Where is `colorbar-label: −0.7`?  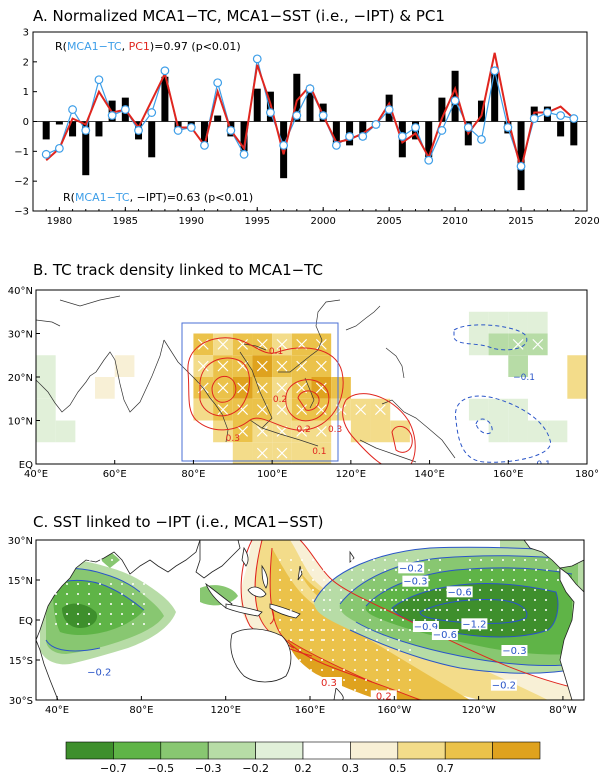 colorbar-label: −0.7 is located at coordinates (113, 768).